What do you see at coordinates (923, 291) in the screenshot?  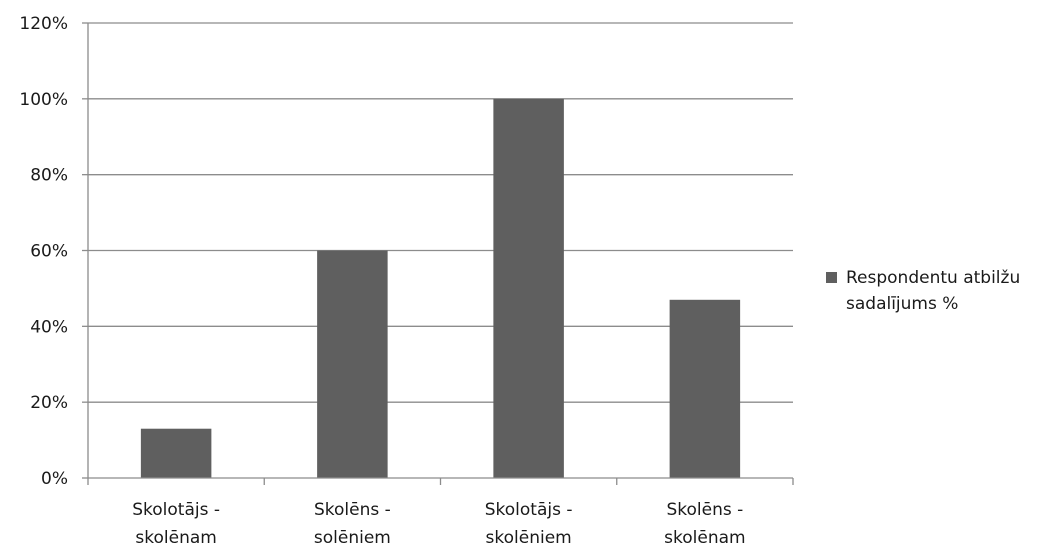 I see `legend: Respondentu atbilžu sadalījums %` at bounding box center [923, 291].